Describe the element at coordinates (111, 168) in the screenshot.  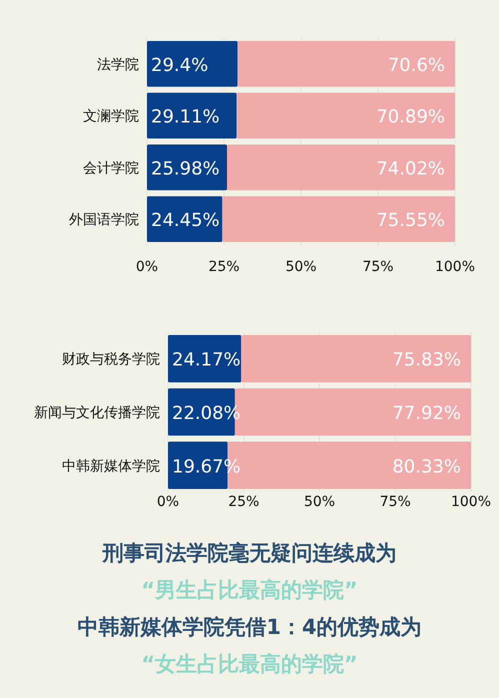
I see `y-tick-label: 会计学院` at that location.